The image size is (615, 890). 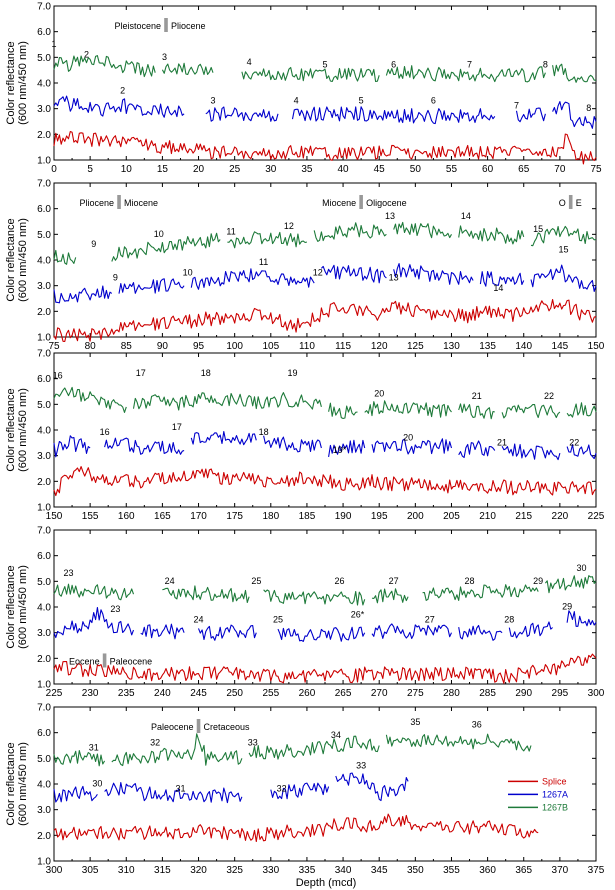 What do you see at coordinates (554, 781) in the screenshot?
I see `legend-label-splice: Splice` at bounding box center [554, 781].